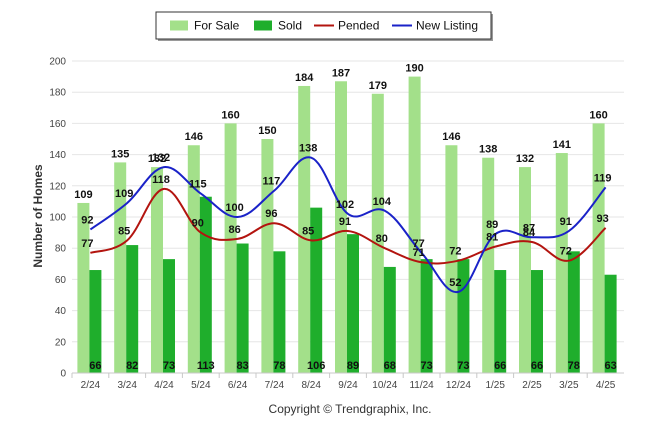 The image size is (646, 439). Describe the element at coordinates (161, 180) in the screenshot. I see `label-pended: 118` at that location.